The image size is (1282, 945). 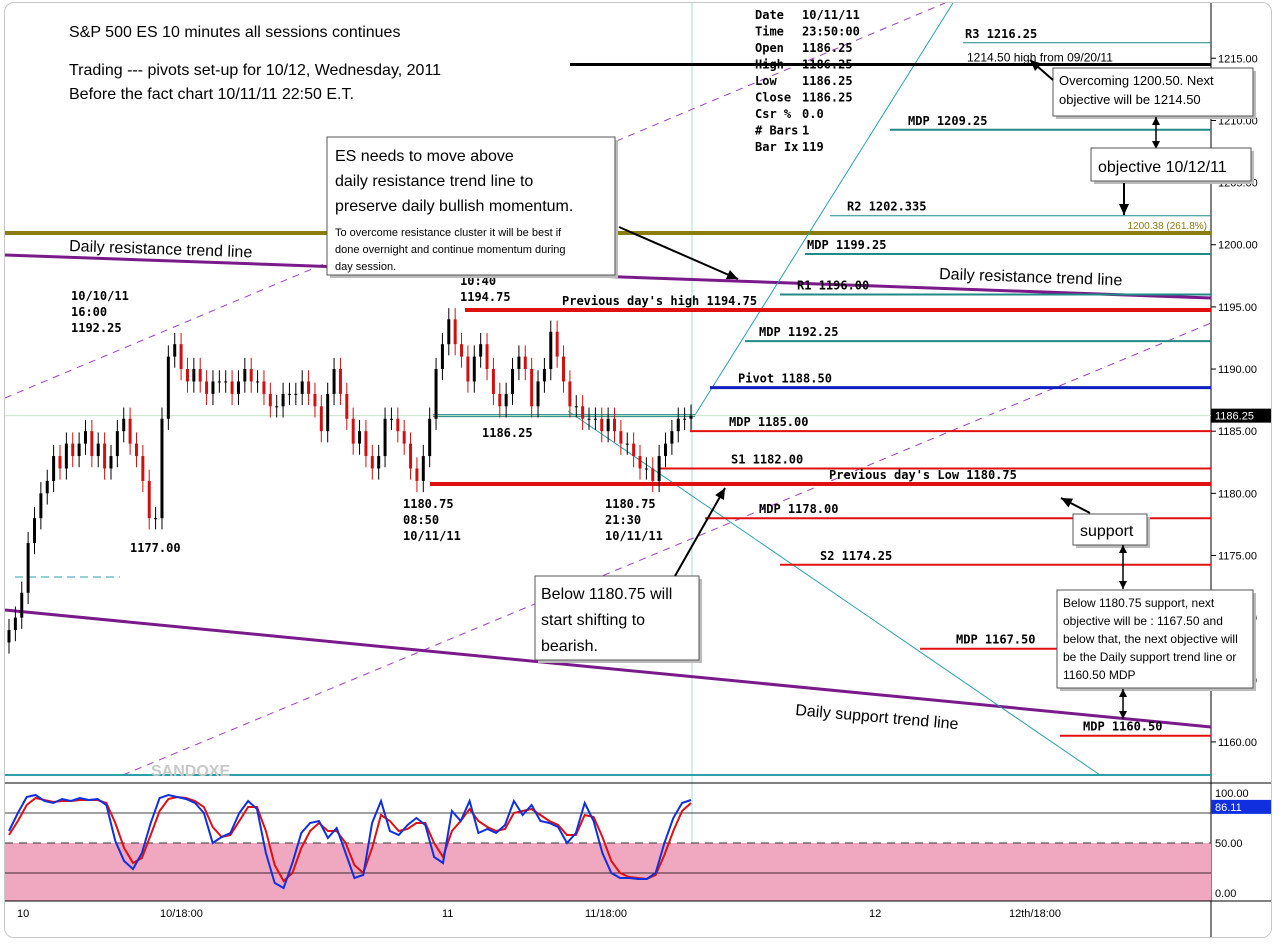 I want to click on callout-support-arrow-head, so click(x=1067, y=503).